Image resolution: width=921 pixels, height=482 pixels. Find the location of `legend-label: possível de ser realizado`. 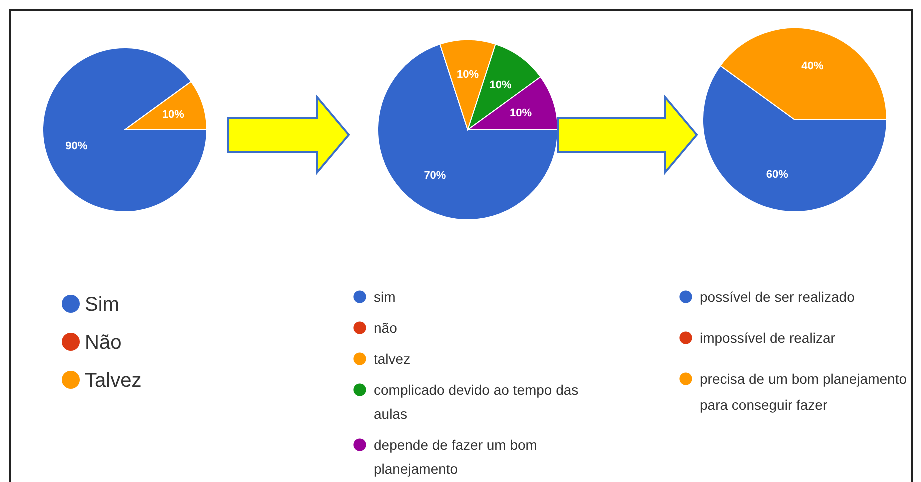

legend-label: possível de ser realizado is located at coordinates (778, 296).